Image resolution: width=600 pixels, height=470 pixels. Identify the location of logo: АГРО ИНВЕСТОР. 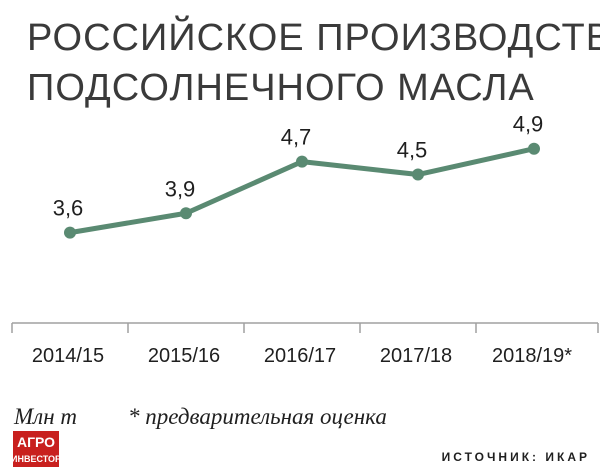
(36, 449).